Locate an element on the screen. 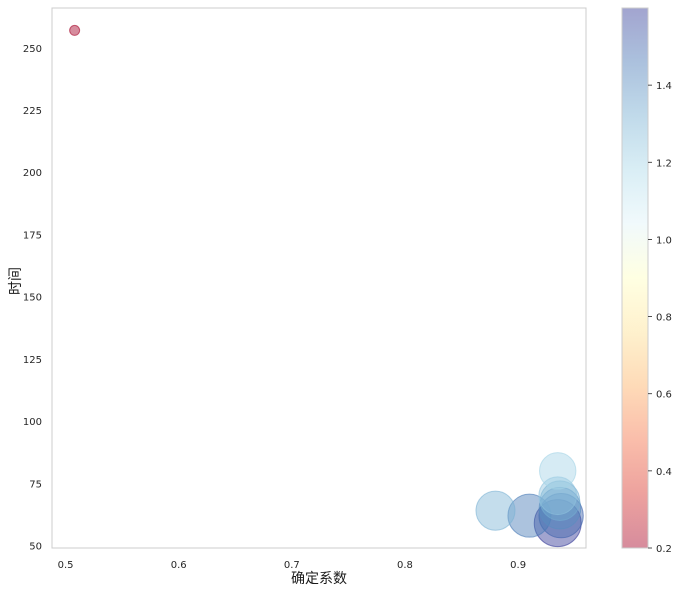 This screenshot has width=680, height=593. y-tick-labels: 50 75 100 125 150 175 200 225 250 is located at coordinates (32, 298).